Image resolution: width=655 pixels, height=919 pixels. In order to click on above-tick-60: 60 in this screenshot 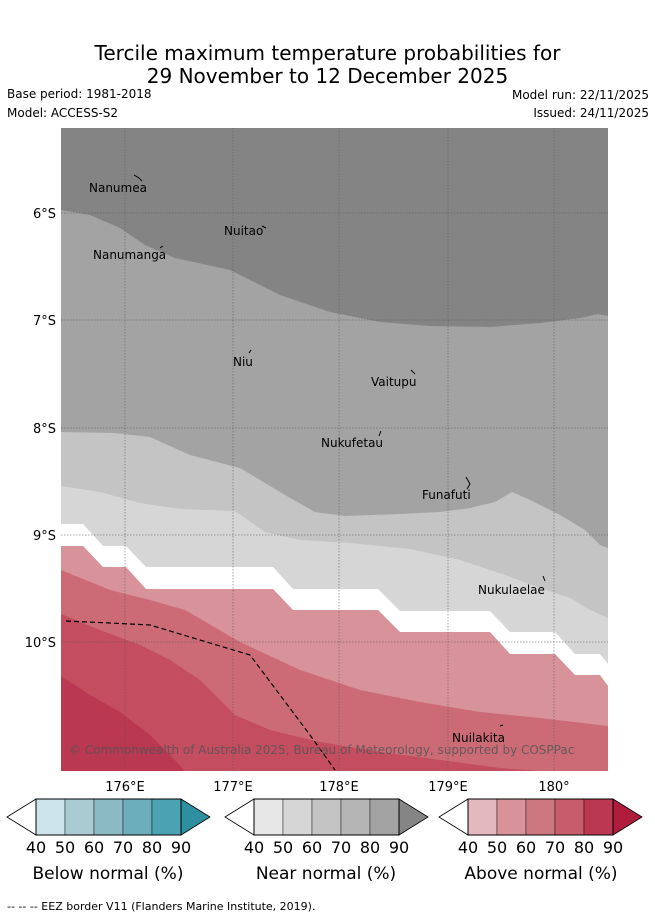, I will do `click(526, 847)`.